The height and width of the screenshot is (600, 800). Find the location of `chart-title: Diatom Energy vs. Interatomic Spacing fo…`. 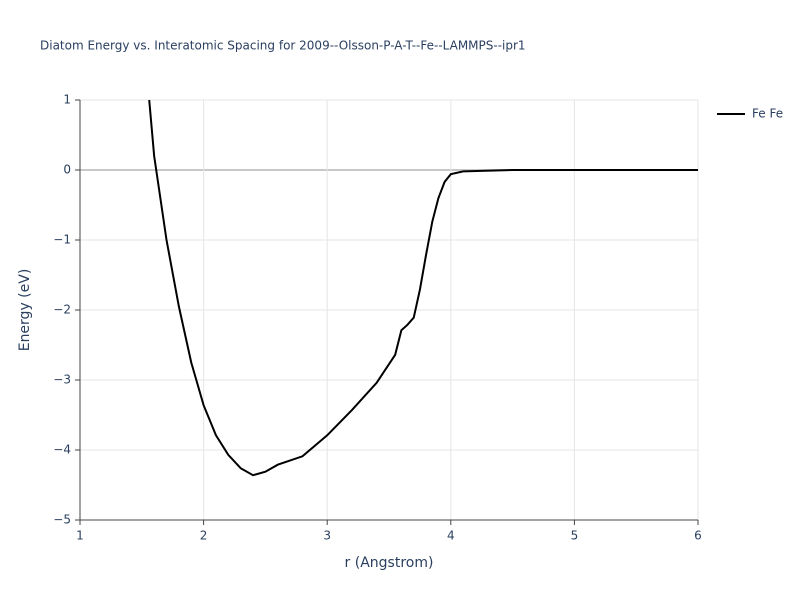

chart-title: Diatom Energy vs. Interatomic Spacing fo… is located at coordinates (283, 46).